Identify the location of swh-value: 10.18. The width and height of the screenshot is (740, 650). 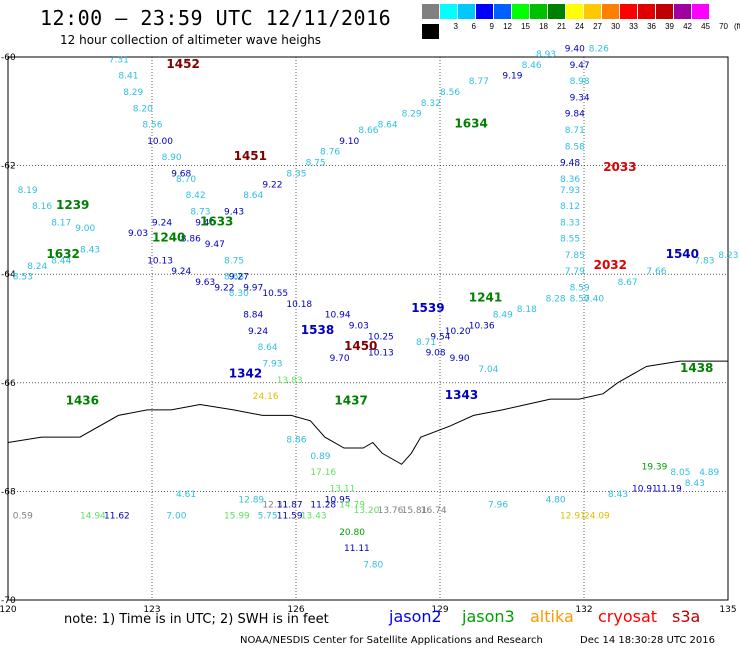
(299, 305).